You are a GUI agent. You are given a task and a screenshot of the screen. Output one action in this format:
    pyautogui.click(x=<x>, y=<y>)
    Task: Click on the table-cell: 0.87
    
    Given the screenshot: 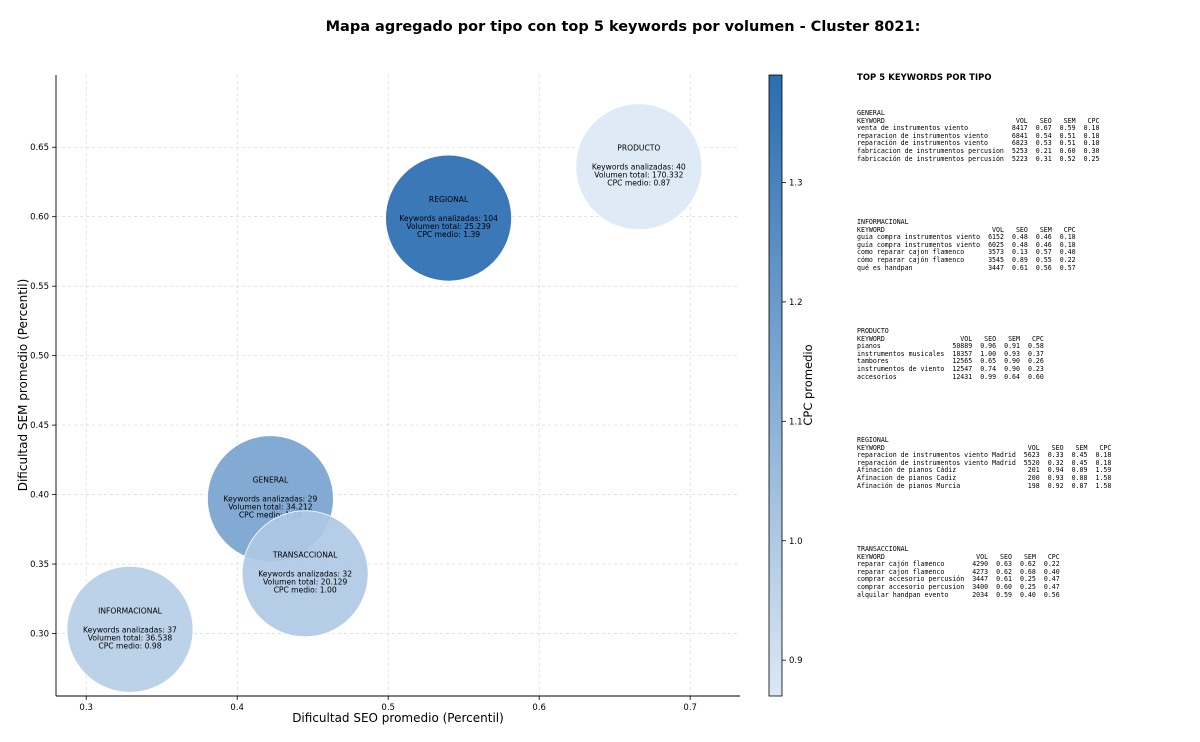 What is the action you would take?
    pyautogui.click(x=1079, y=485)
    